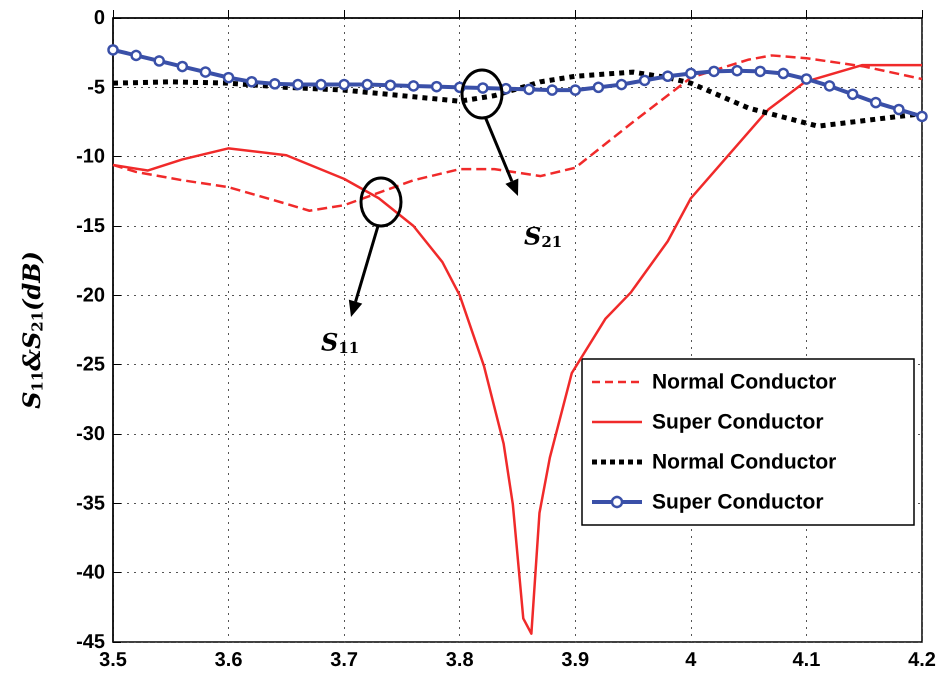 The image size is (945, 677). What do you see at coordinates (99, 18) in the screenshot?
I see `y-tick-label: 0` at bounding box center [99, 18].